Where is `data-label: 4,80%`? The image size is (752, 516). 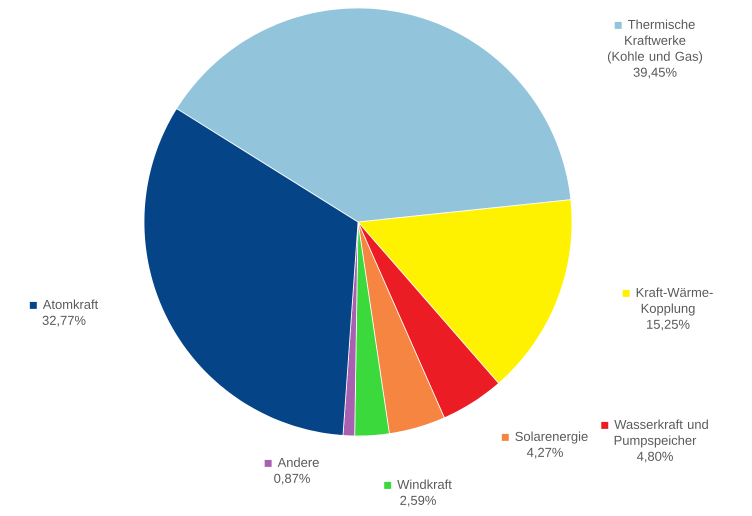
data-label: 4,80% is located at coordinates (654, 457).